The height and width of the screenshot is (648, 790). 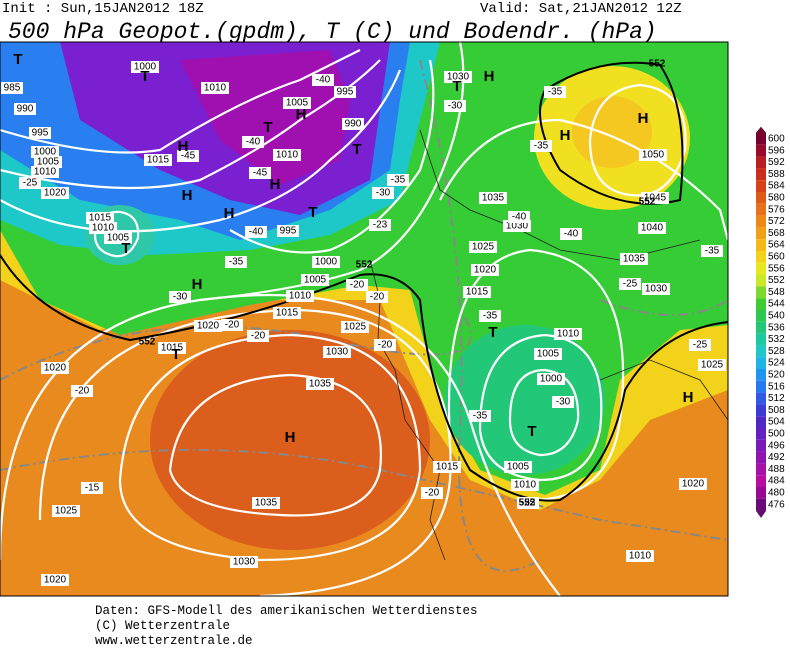 What do you see at coordinates (30, 183) in the screenshot?
I see `temp-label: -25` at bounding box center [30, 183].